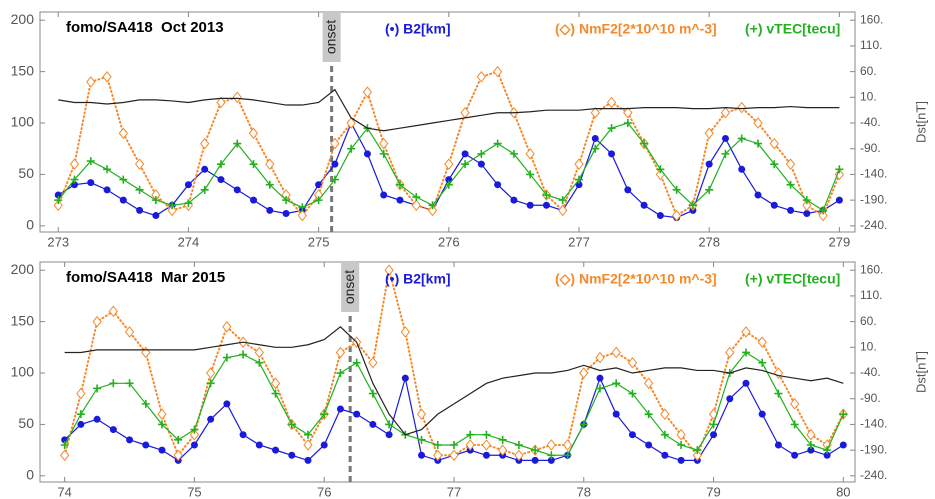 Image resolution: width=935 pixels, height=499 pixels. What do you see at coordinates (873, 424) in the screenshot?
I see `y2-tick-label: -140.` at bounding box center [873, 424].